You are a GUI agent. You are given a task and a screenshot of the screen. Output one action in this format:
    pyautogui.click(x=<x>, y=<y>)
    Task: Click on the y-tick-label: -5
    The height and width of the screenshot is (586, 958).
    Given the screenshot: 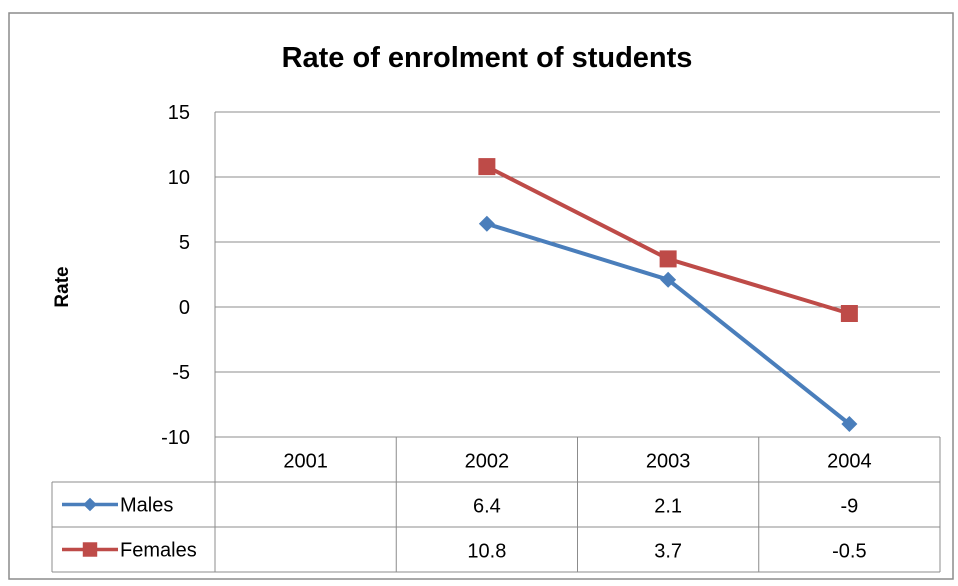 What is the action you would take?
    pyautogui.click(x=181, y=373)
    